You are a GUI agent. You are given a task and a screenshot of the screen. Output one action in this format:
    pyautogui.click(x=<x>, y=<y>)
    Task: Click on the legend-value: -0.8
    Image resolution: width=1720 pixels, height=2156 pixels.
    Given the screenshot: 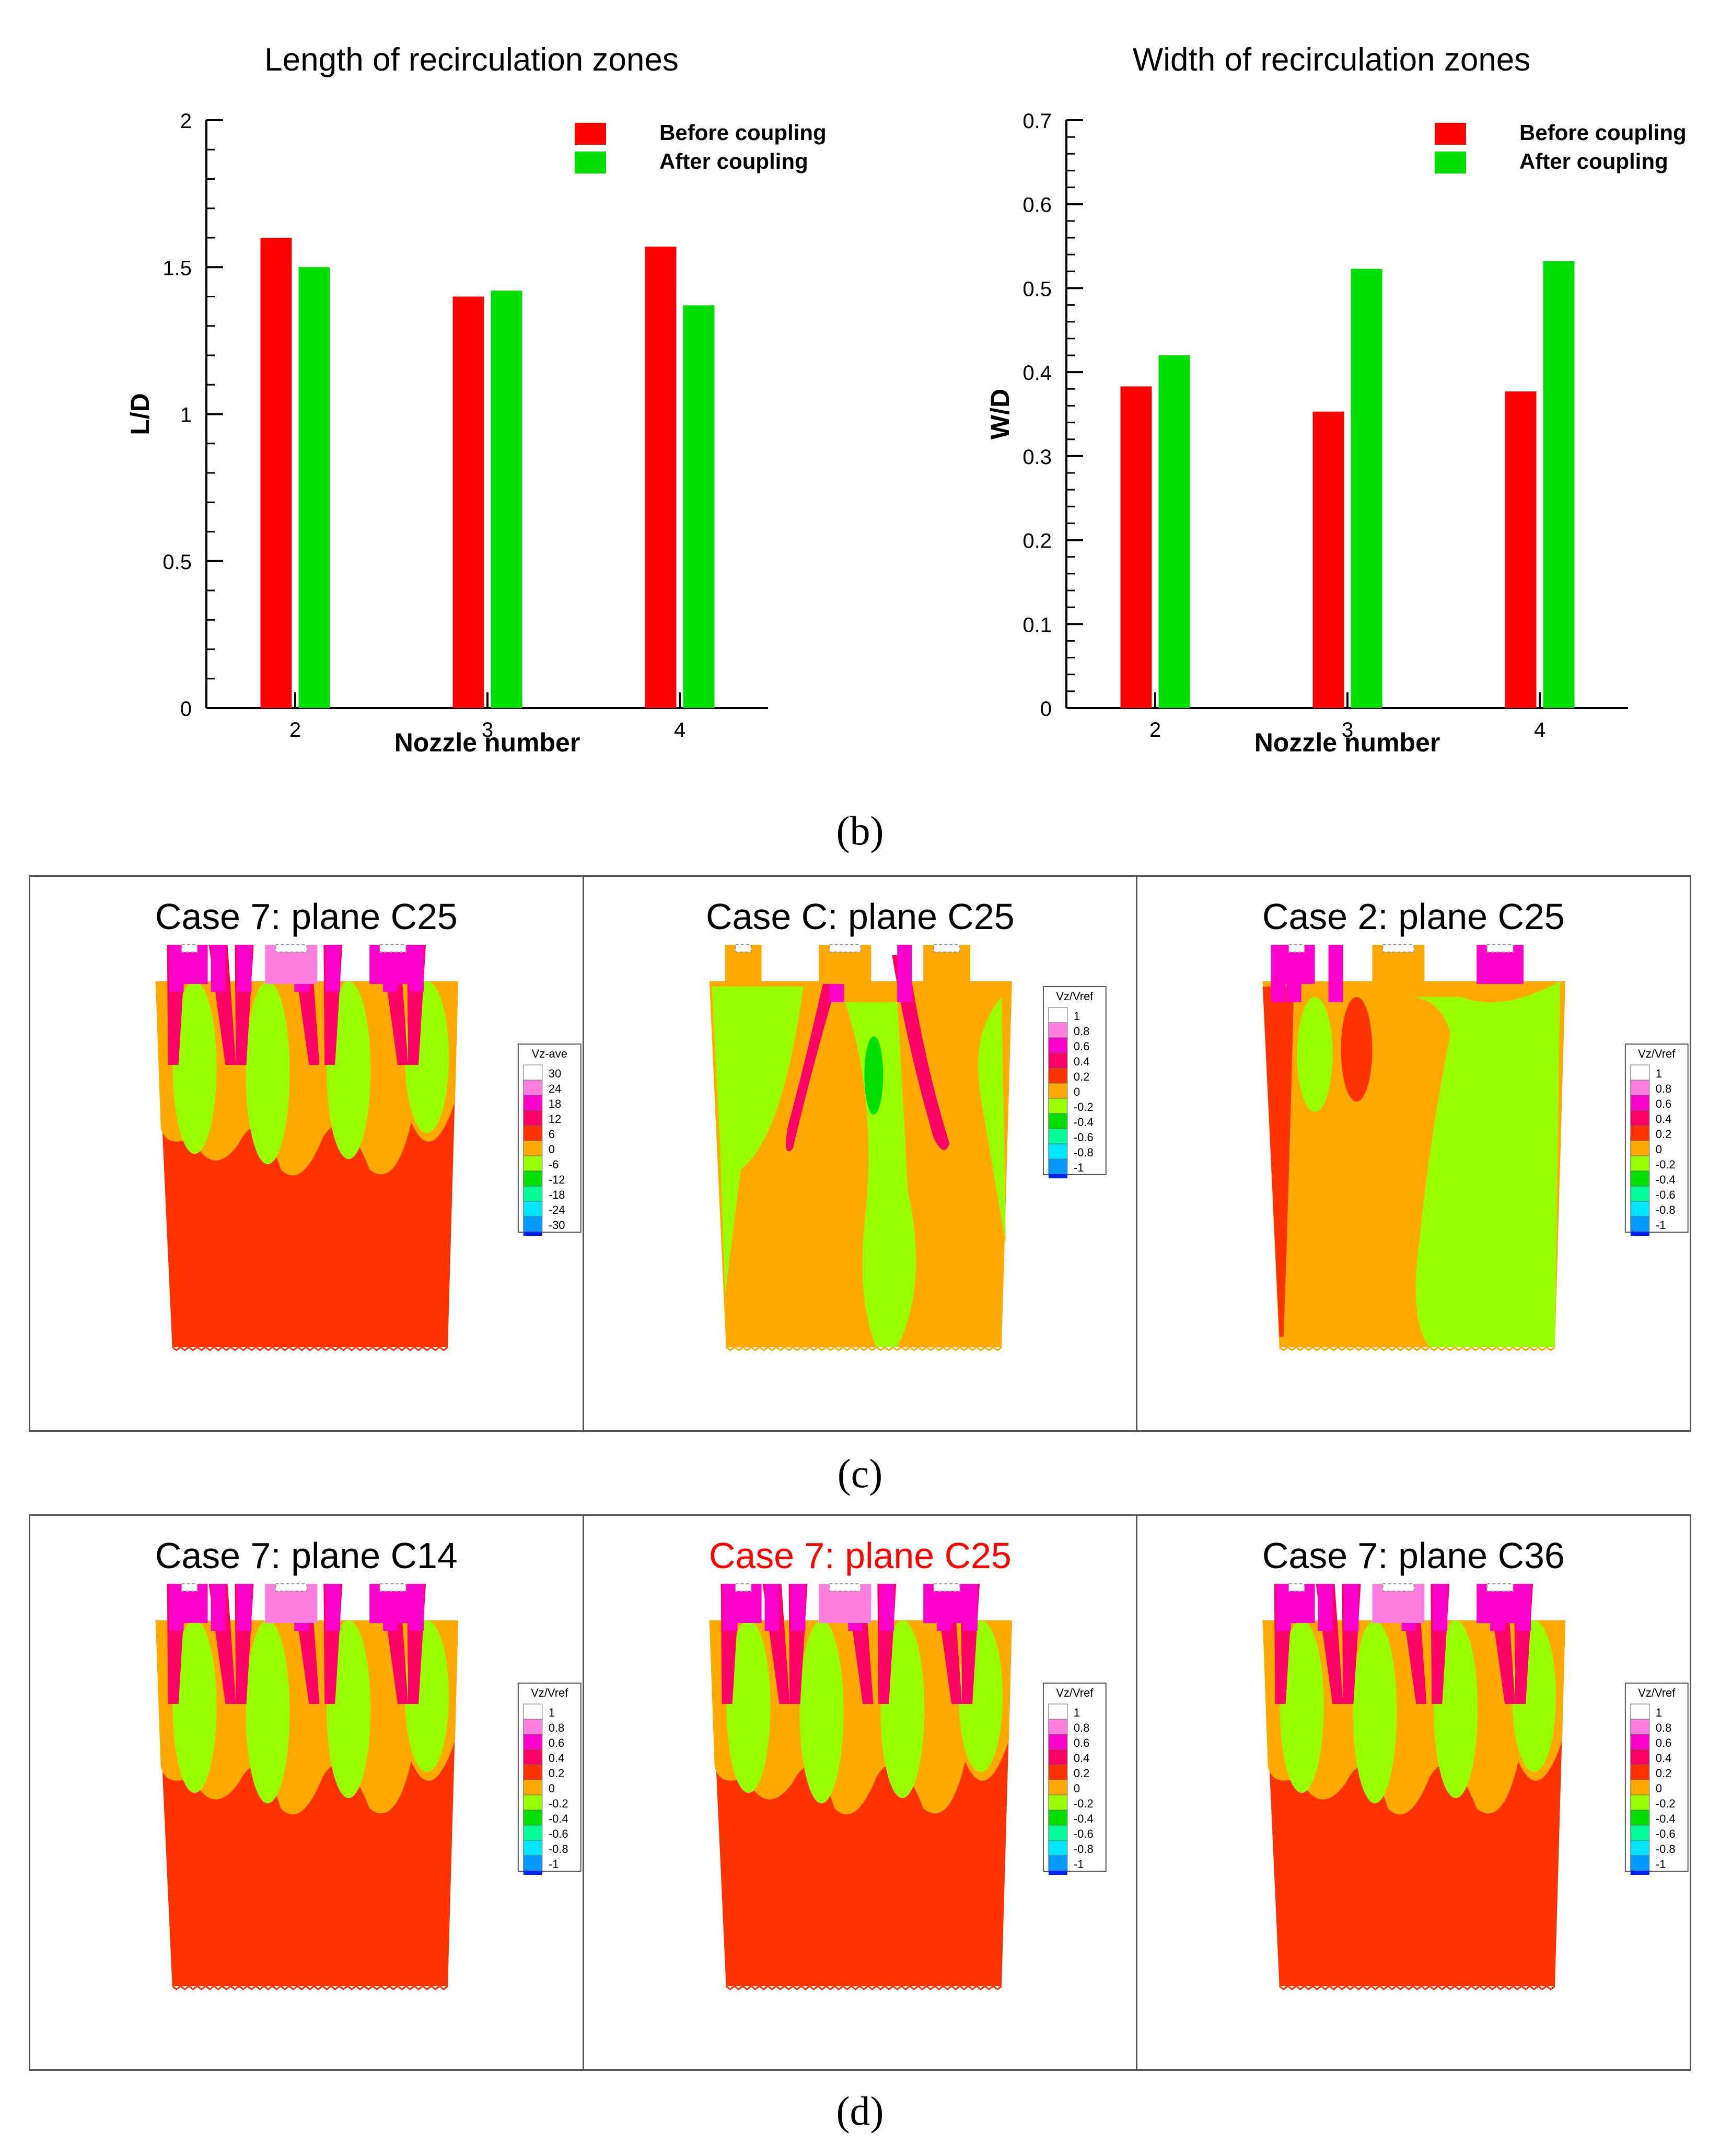 What is the action you would take?
    pyautogui.click(x=1083, y=1153)
    